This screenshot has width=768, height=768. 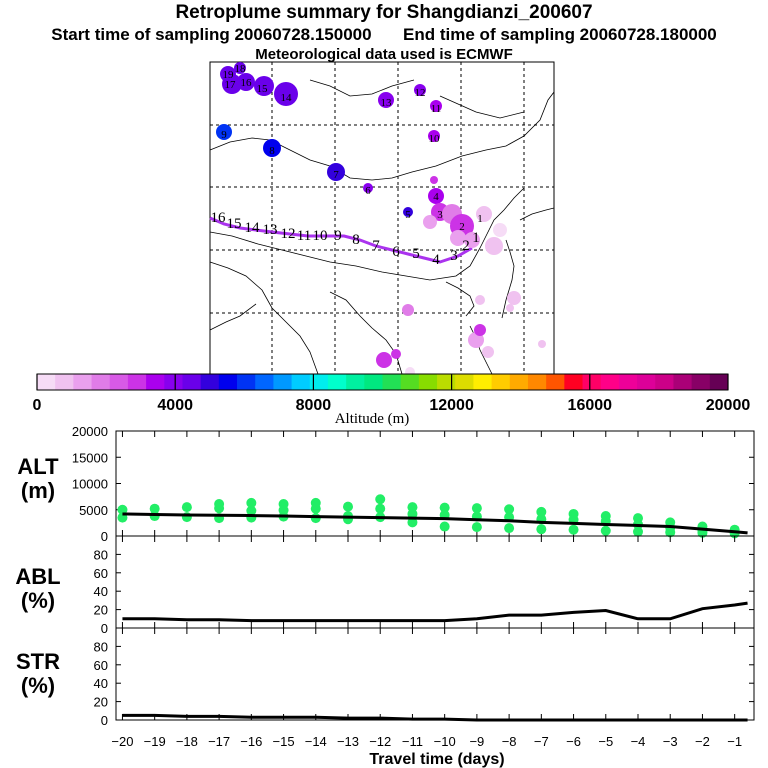 I want to click on y-tick-label: 20000, so click(x=90, y=431).